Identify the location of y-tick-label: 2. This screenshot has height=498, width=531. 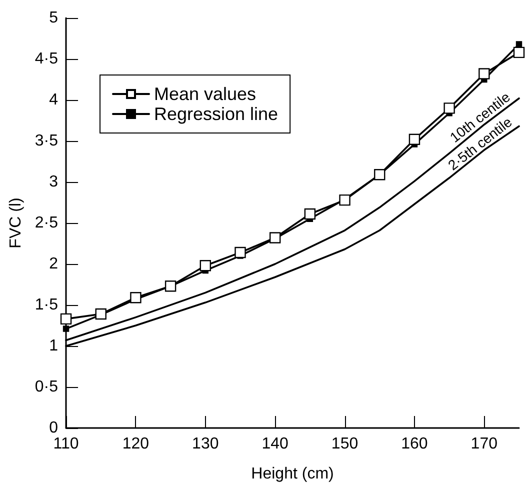
(53, 264).